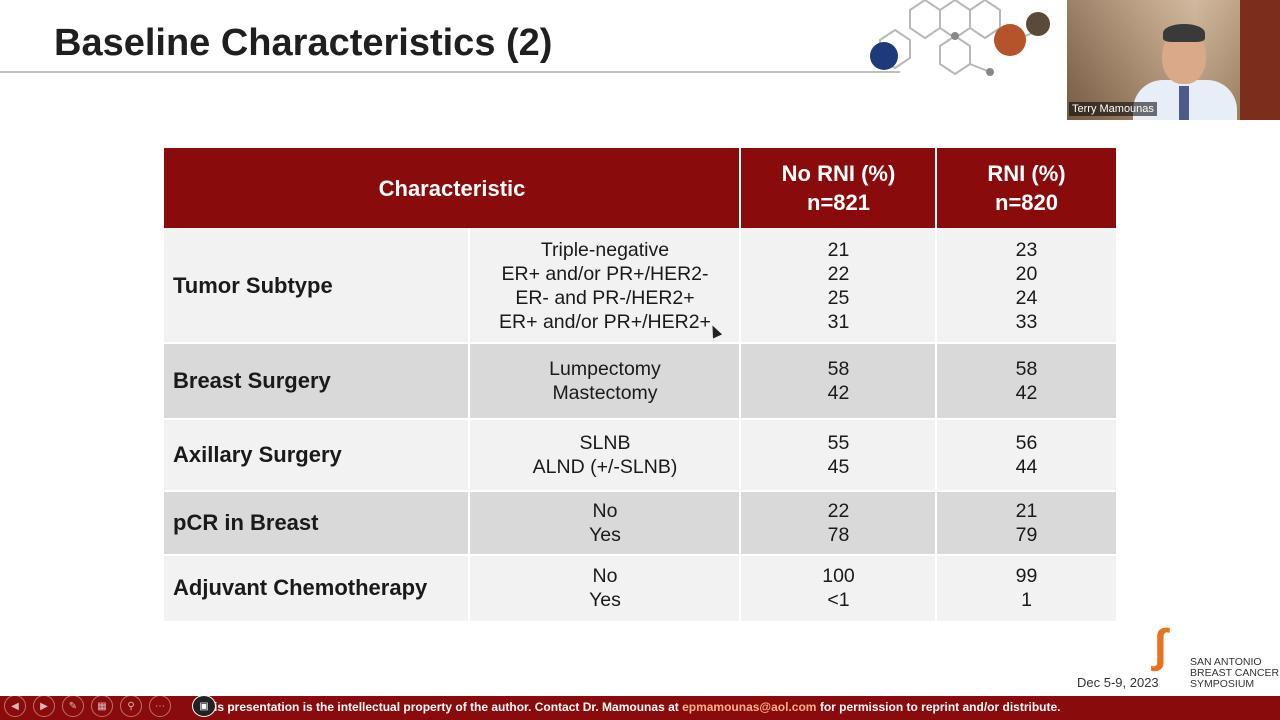 The height and width of the screenshot is (720, 1280). I want to click on header-no-rni-n: n=821, so click(838, 202).